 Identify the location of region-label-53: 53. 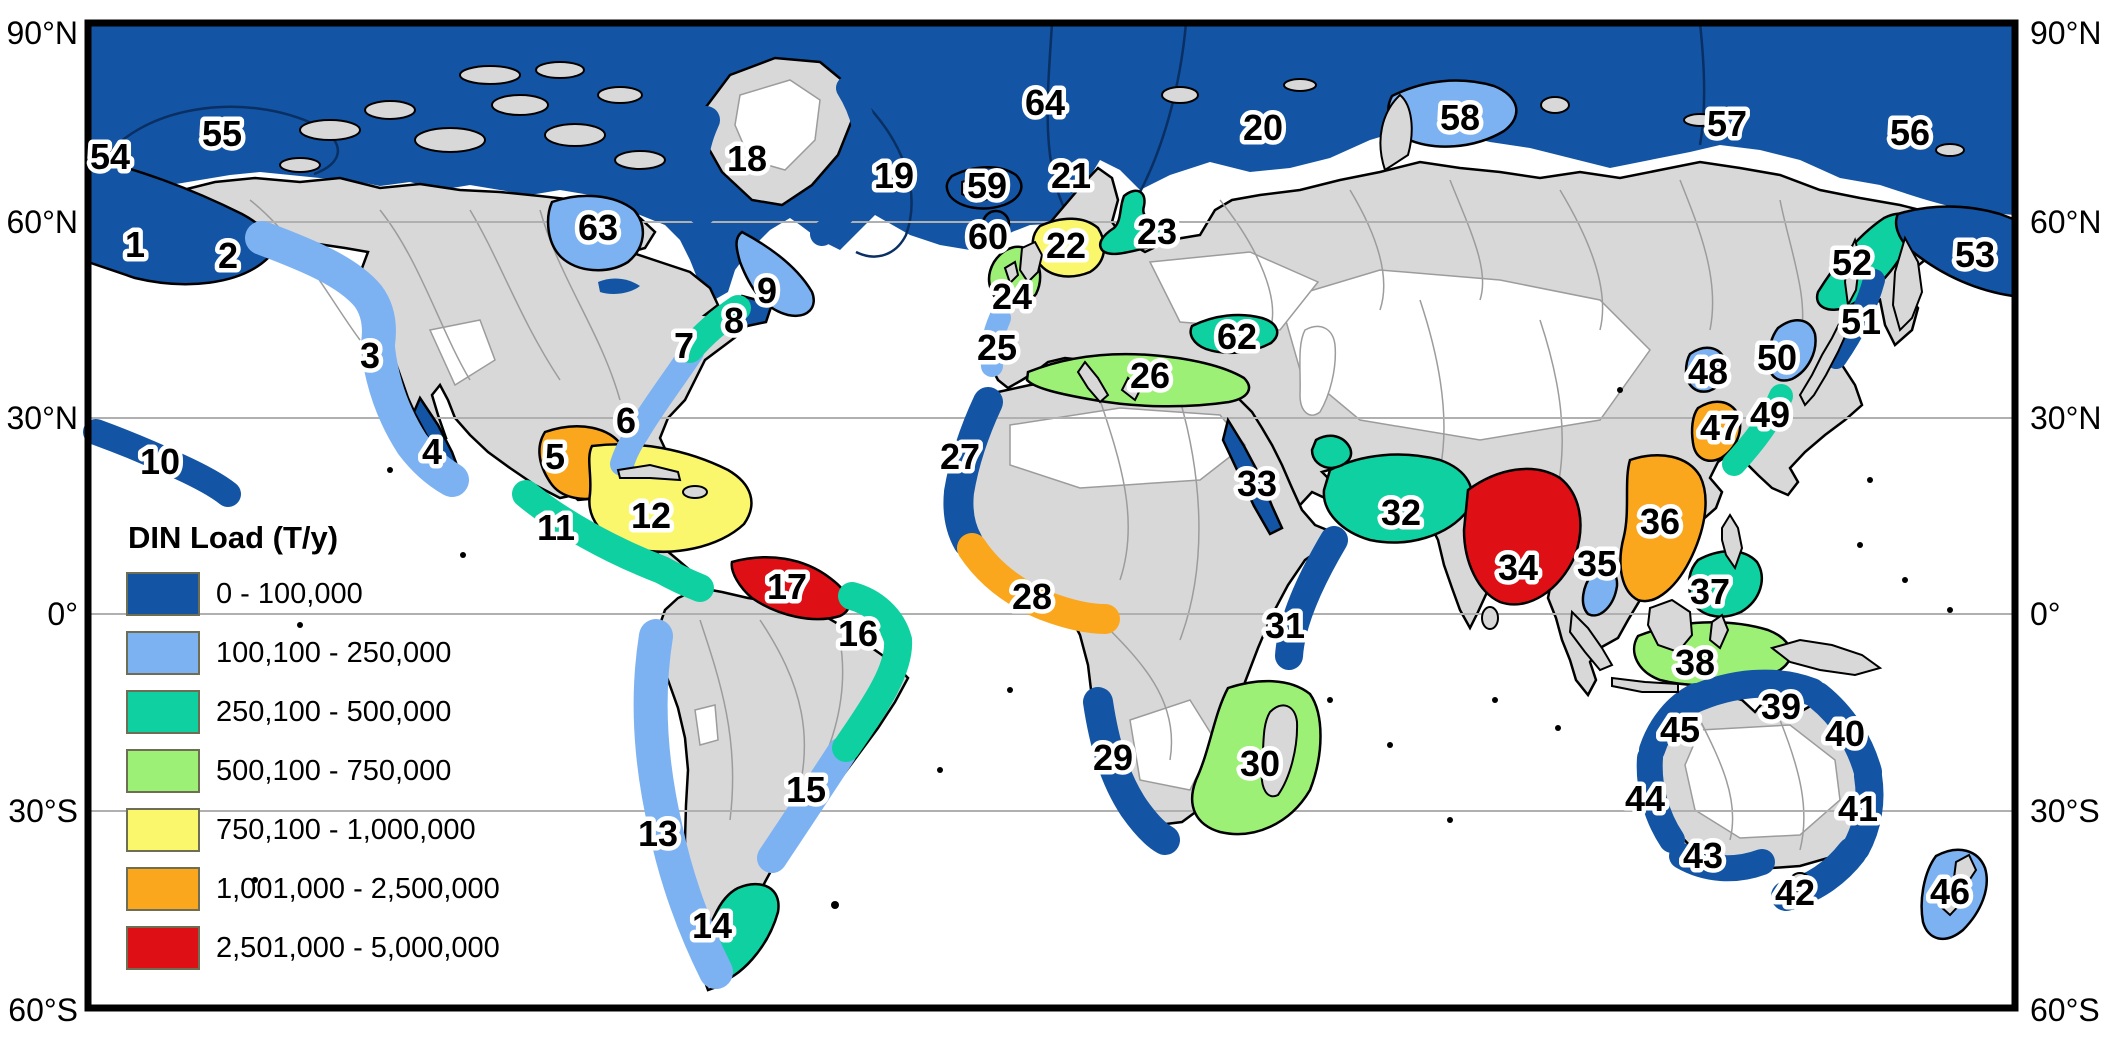
(1975, 254).